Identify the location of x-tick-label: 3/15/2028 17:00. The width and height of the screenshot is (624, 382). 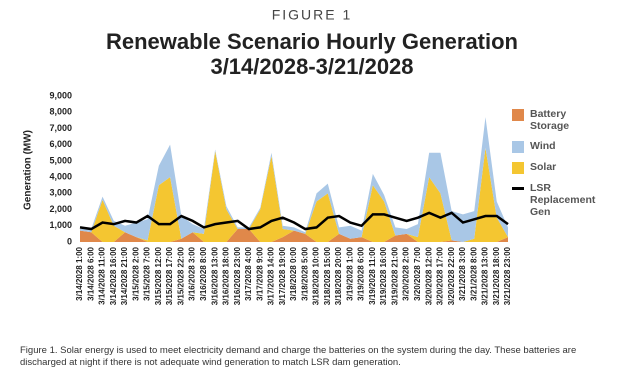
(169, 275).